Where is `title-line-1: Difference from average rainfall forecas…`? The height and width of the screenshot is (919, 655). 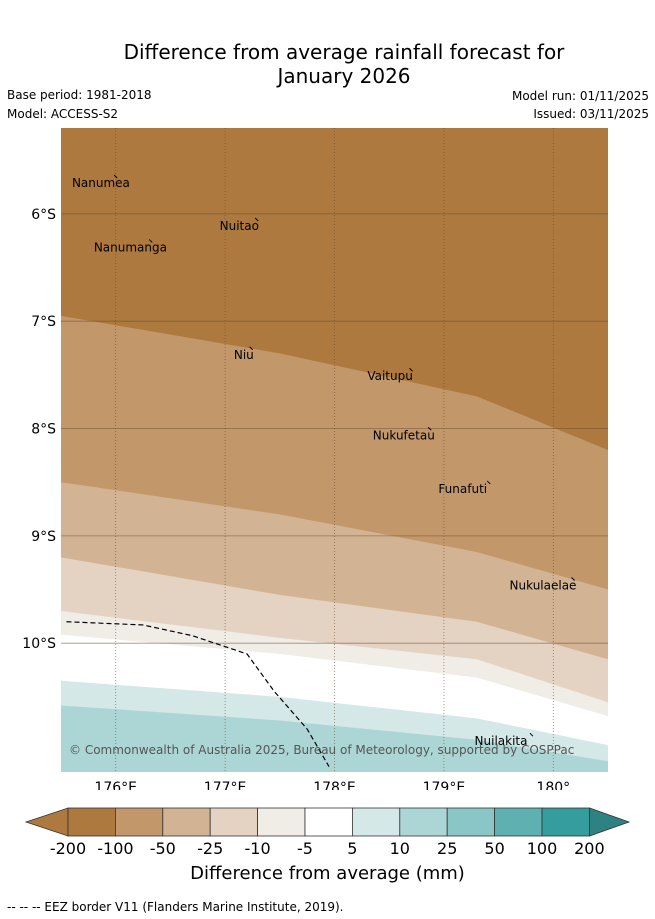 title-line-1: Difference from average rainfall forecas… is located at coordinates (344, 52).